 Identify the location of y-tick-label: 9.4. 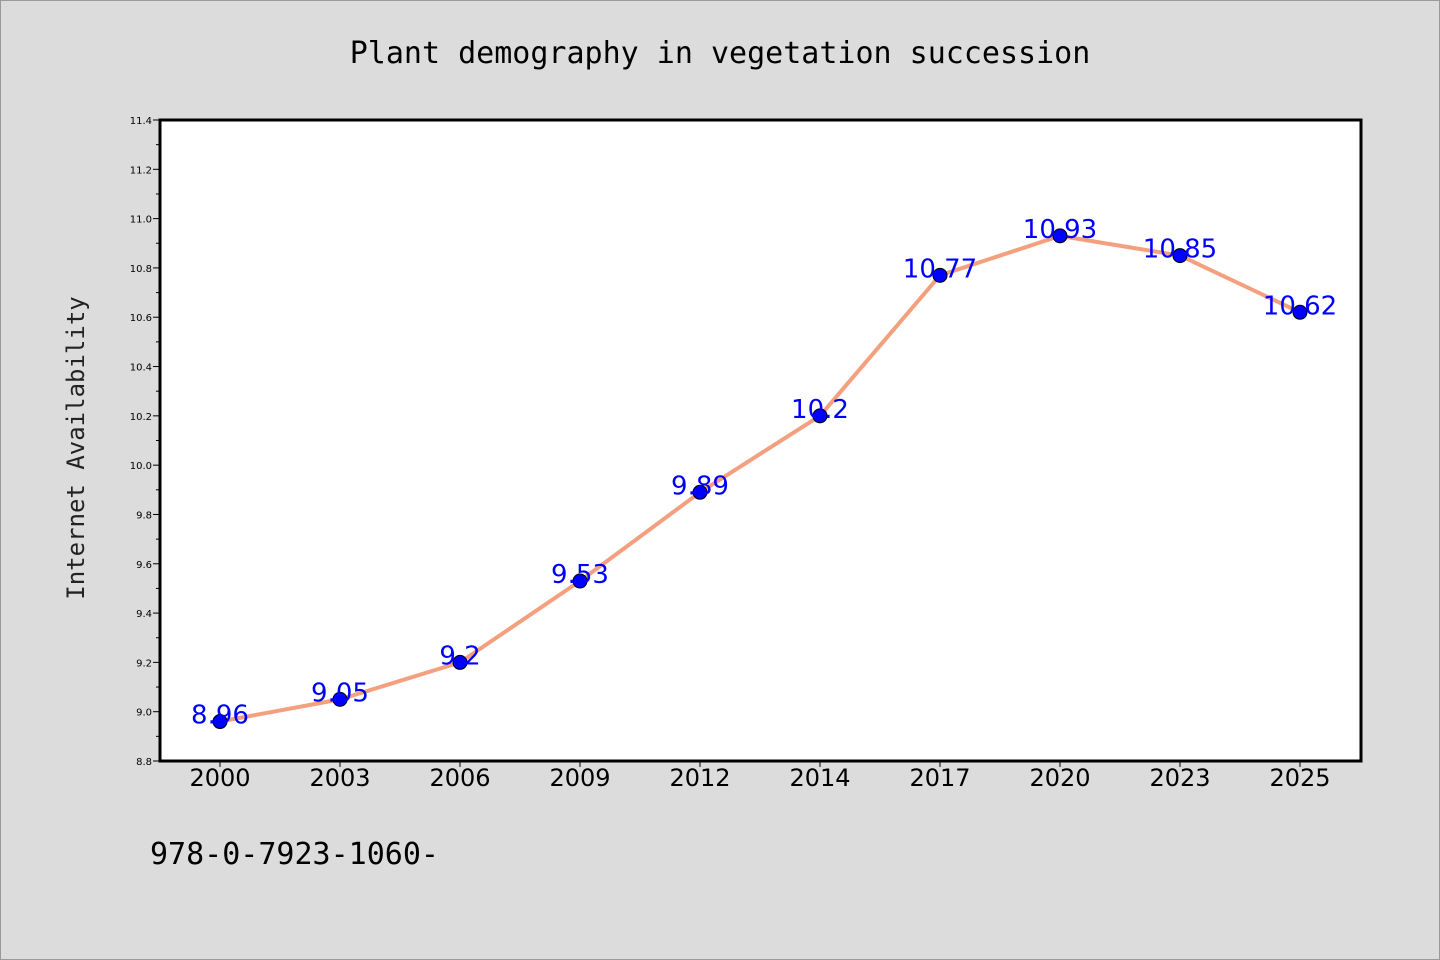
(144, 614).